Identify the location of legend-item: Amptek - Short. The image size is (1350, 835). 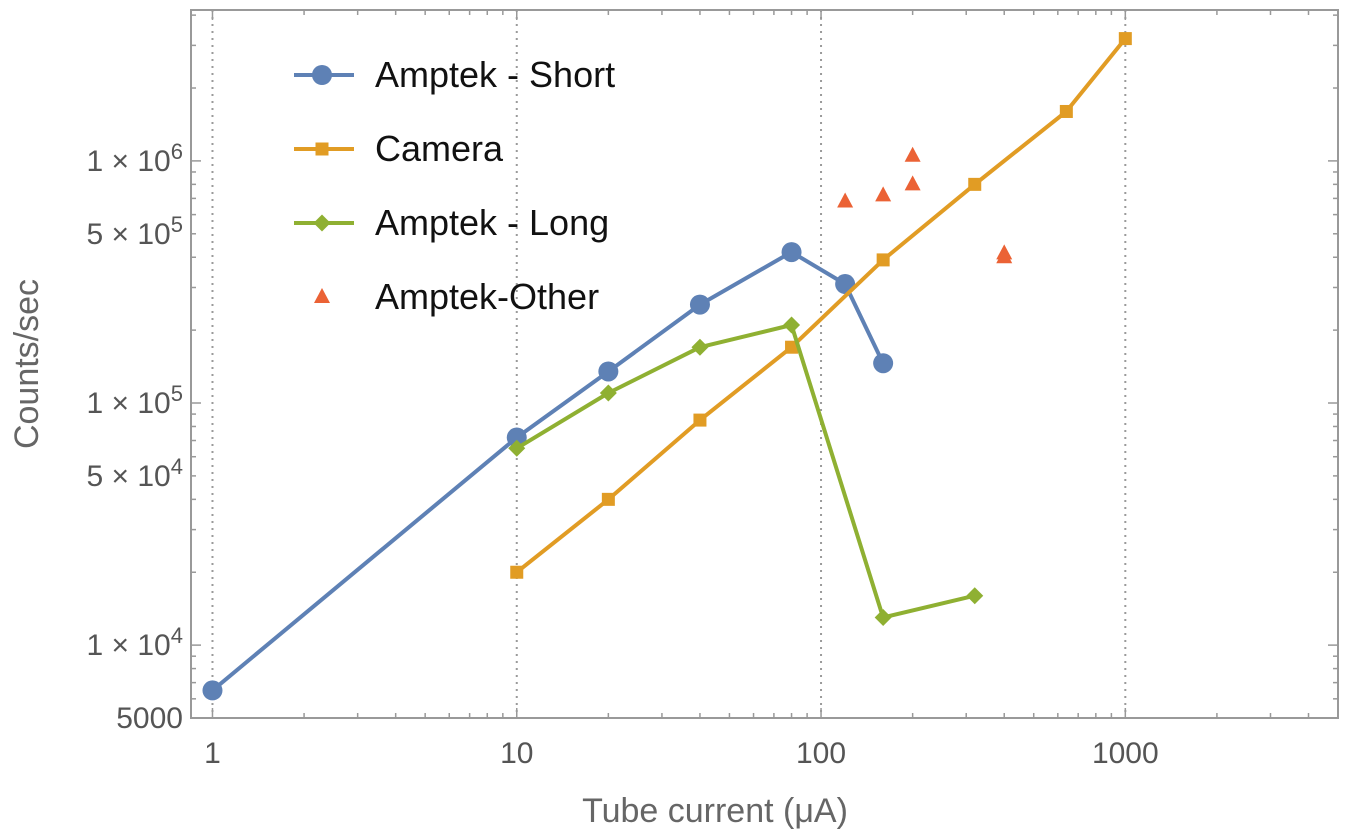
(454, 74).